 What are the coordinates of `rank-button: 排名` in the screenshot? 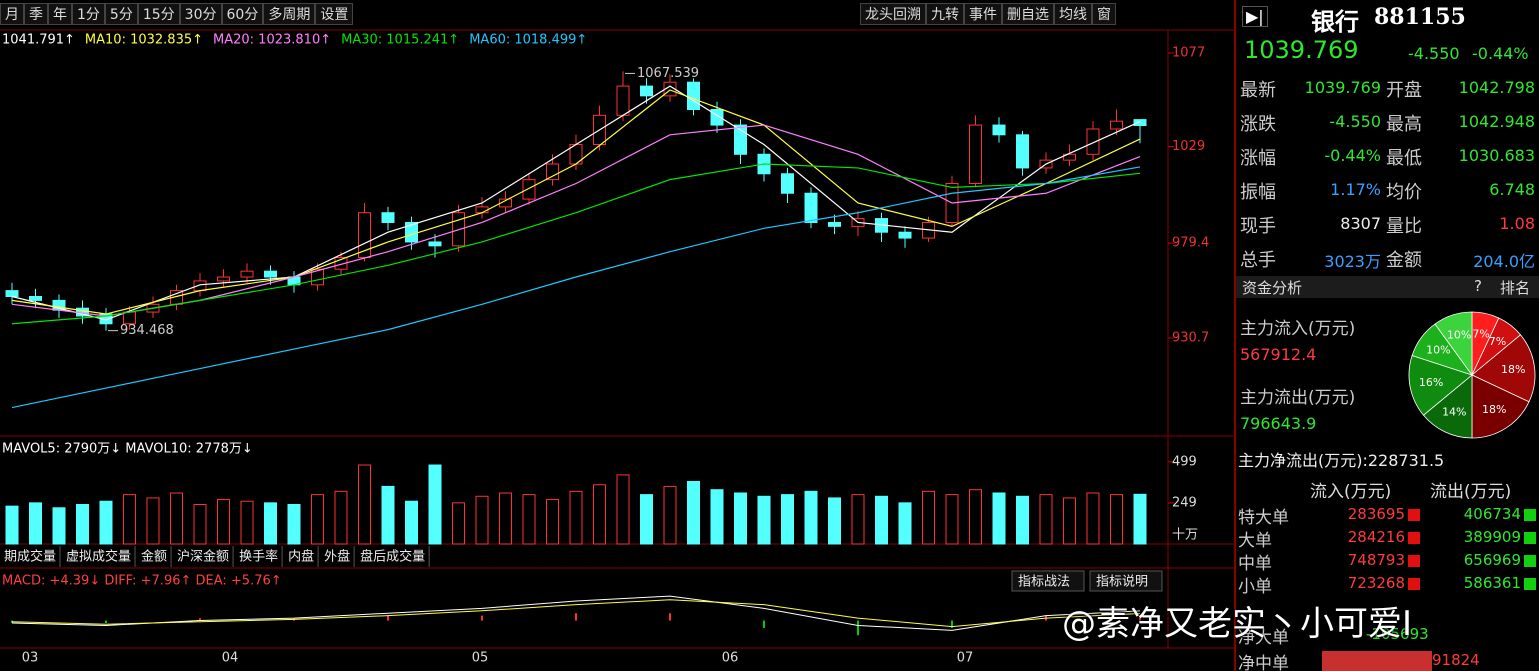 It's located at (1515, 288).